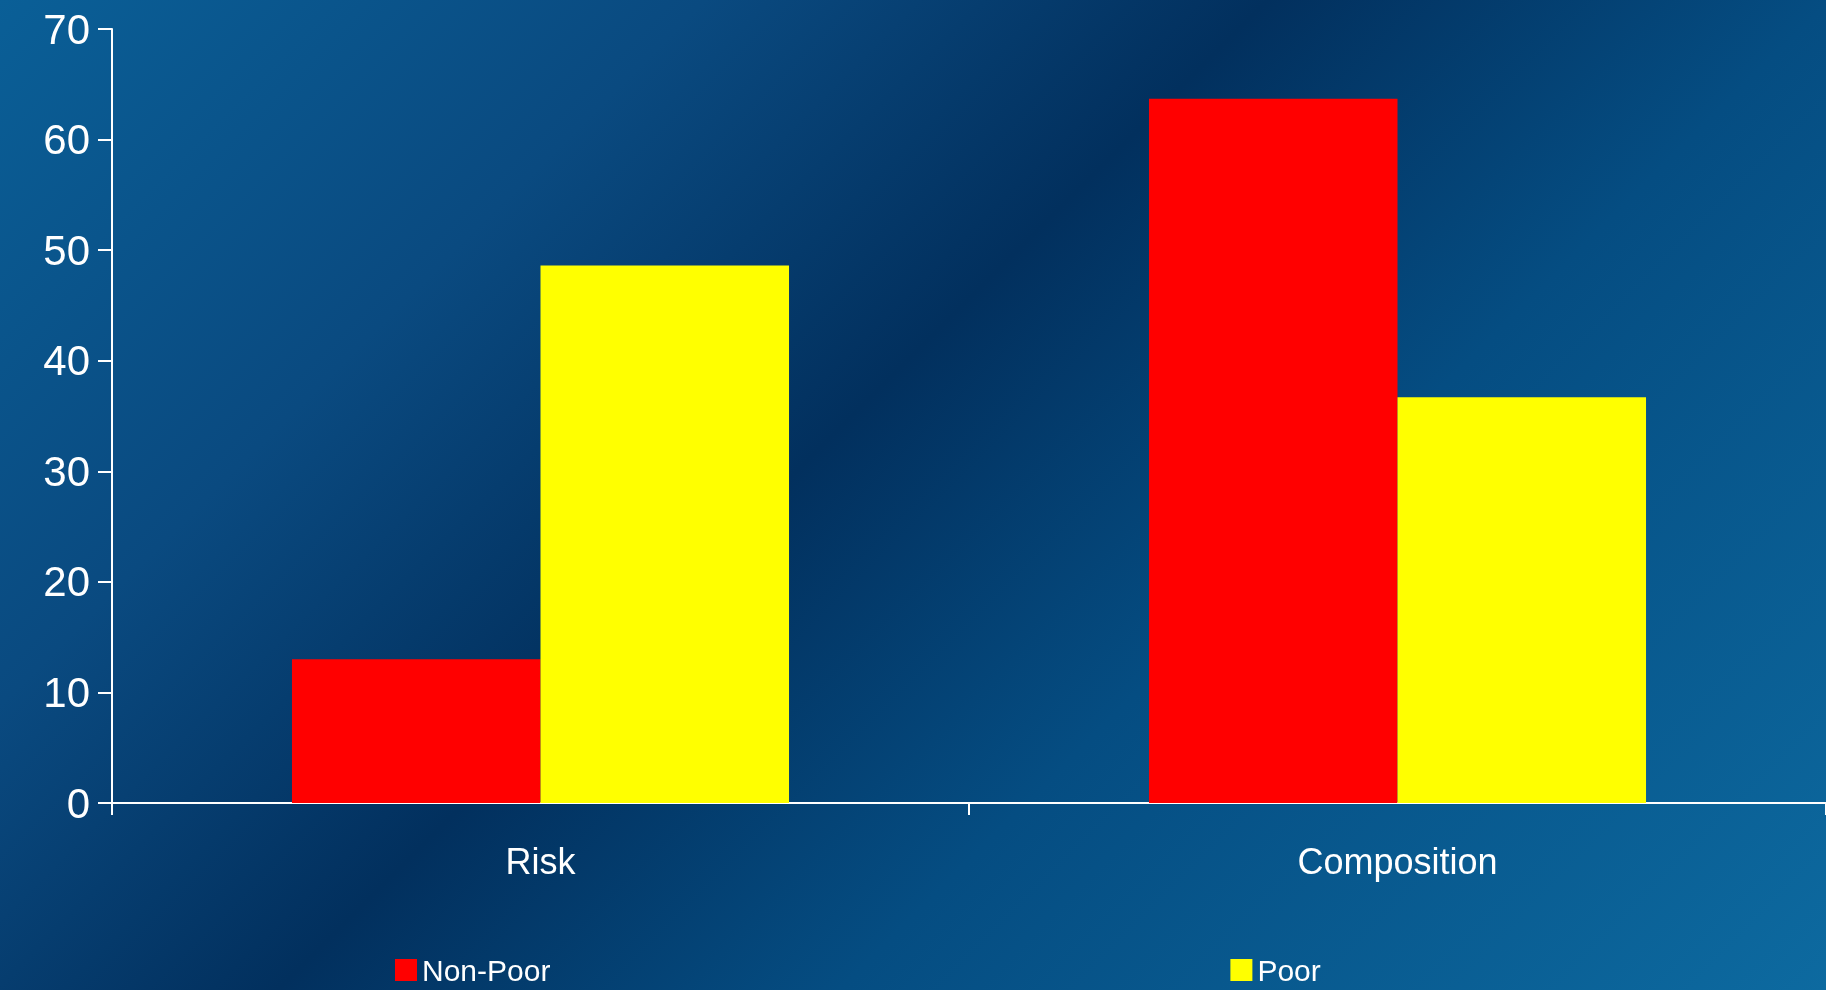 Image resolution: width=1826 pixels, height=990 pixels. Describe the element at coordinates (1289, 970) in the screenshot. I see `legend-label: Poor` at that location.